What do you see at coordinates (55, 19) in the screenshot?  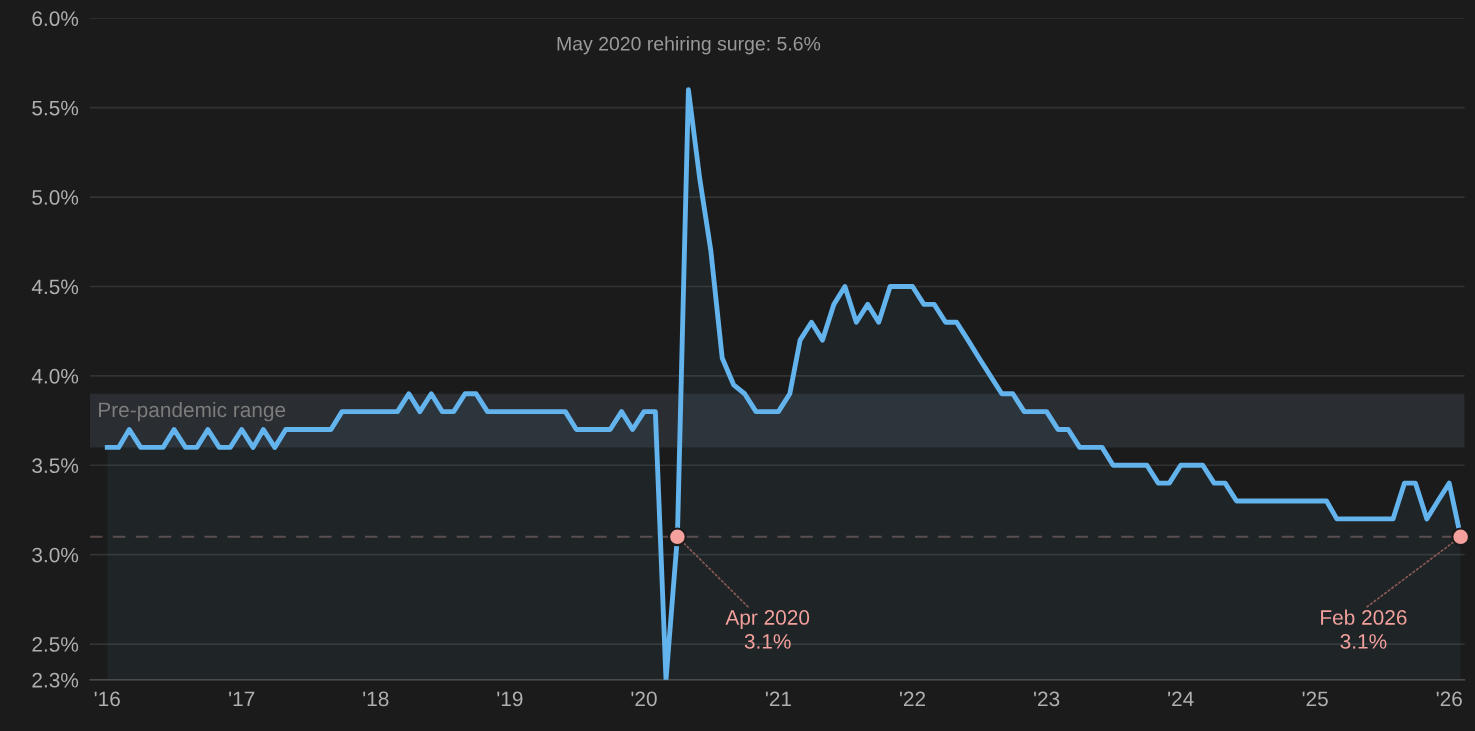 I see `y-tick-label: 6.0%` at bounding box center [55, 19].